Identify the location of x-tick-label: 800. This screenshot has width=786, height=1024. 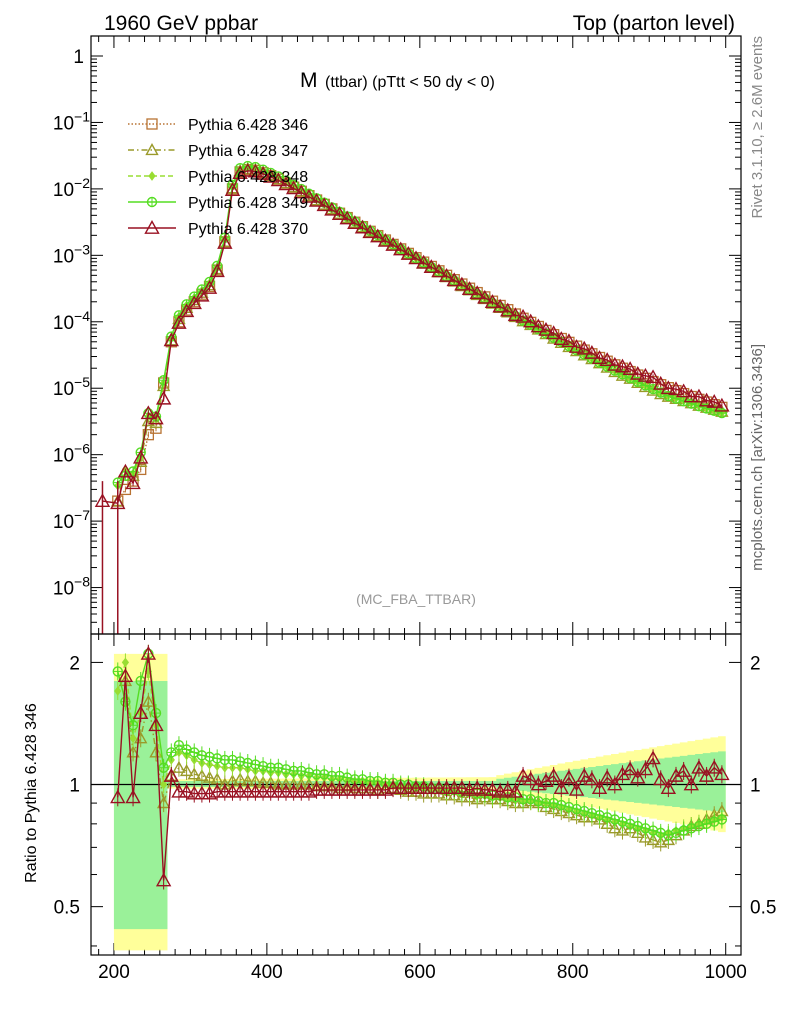
(573, 972).